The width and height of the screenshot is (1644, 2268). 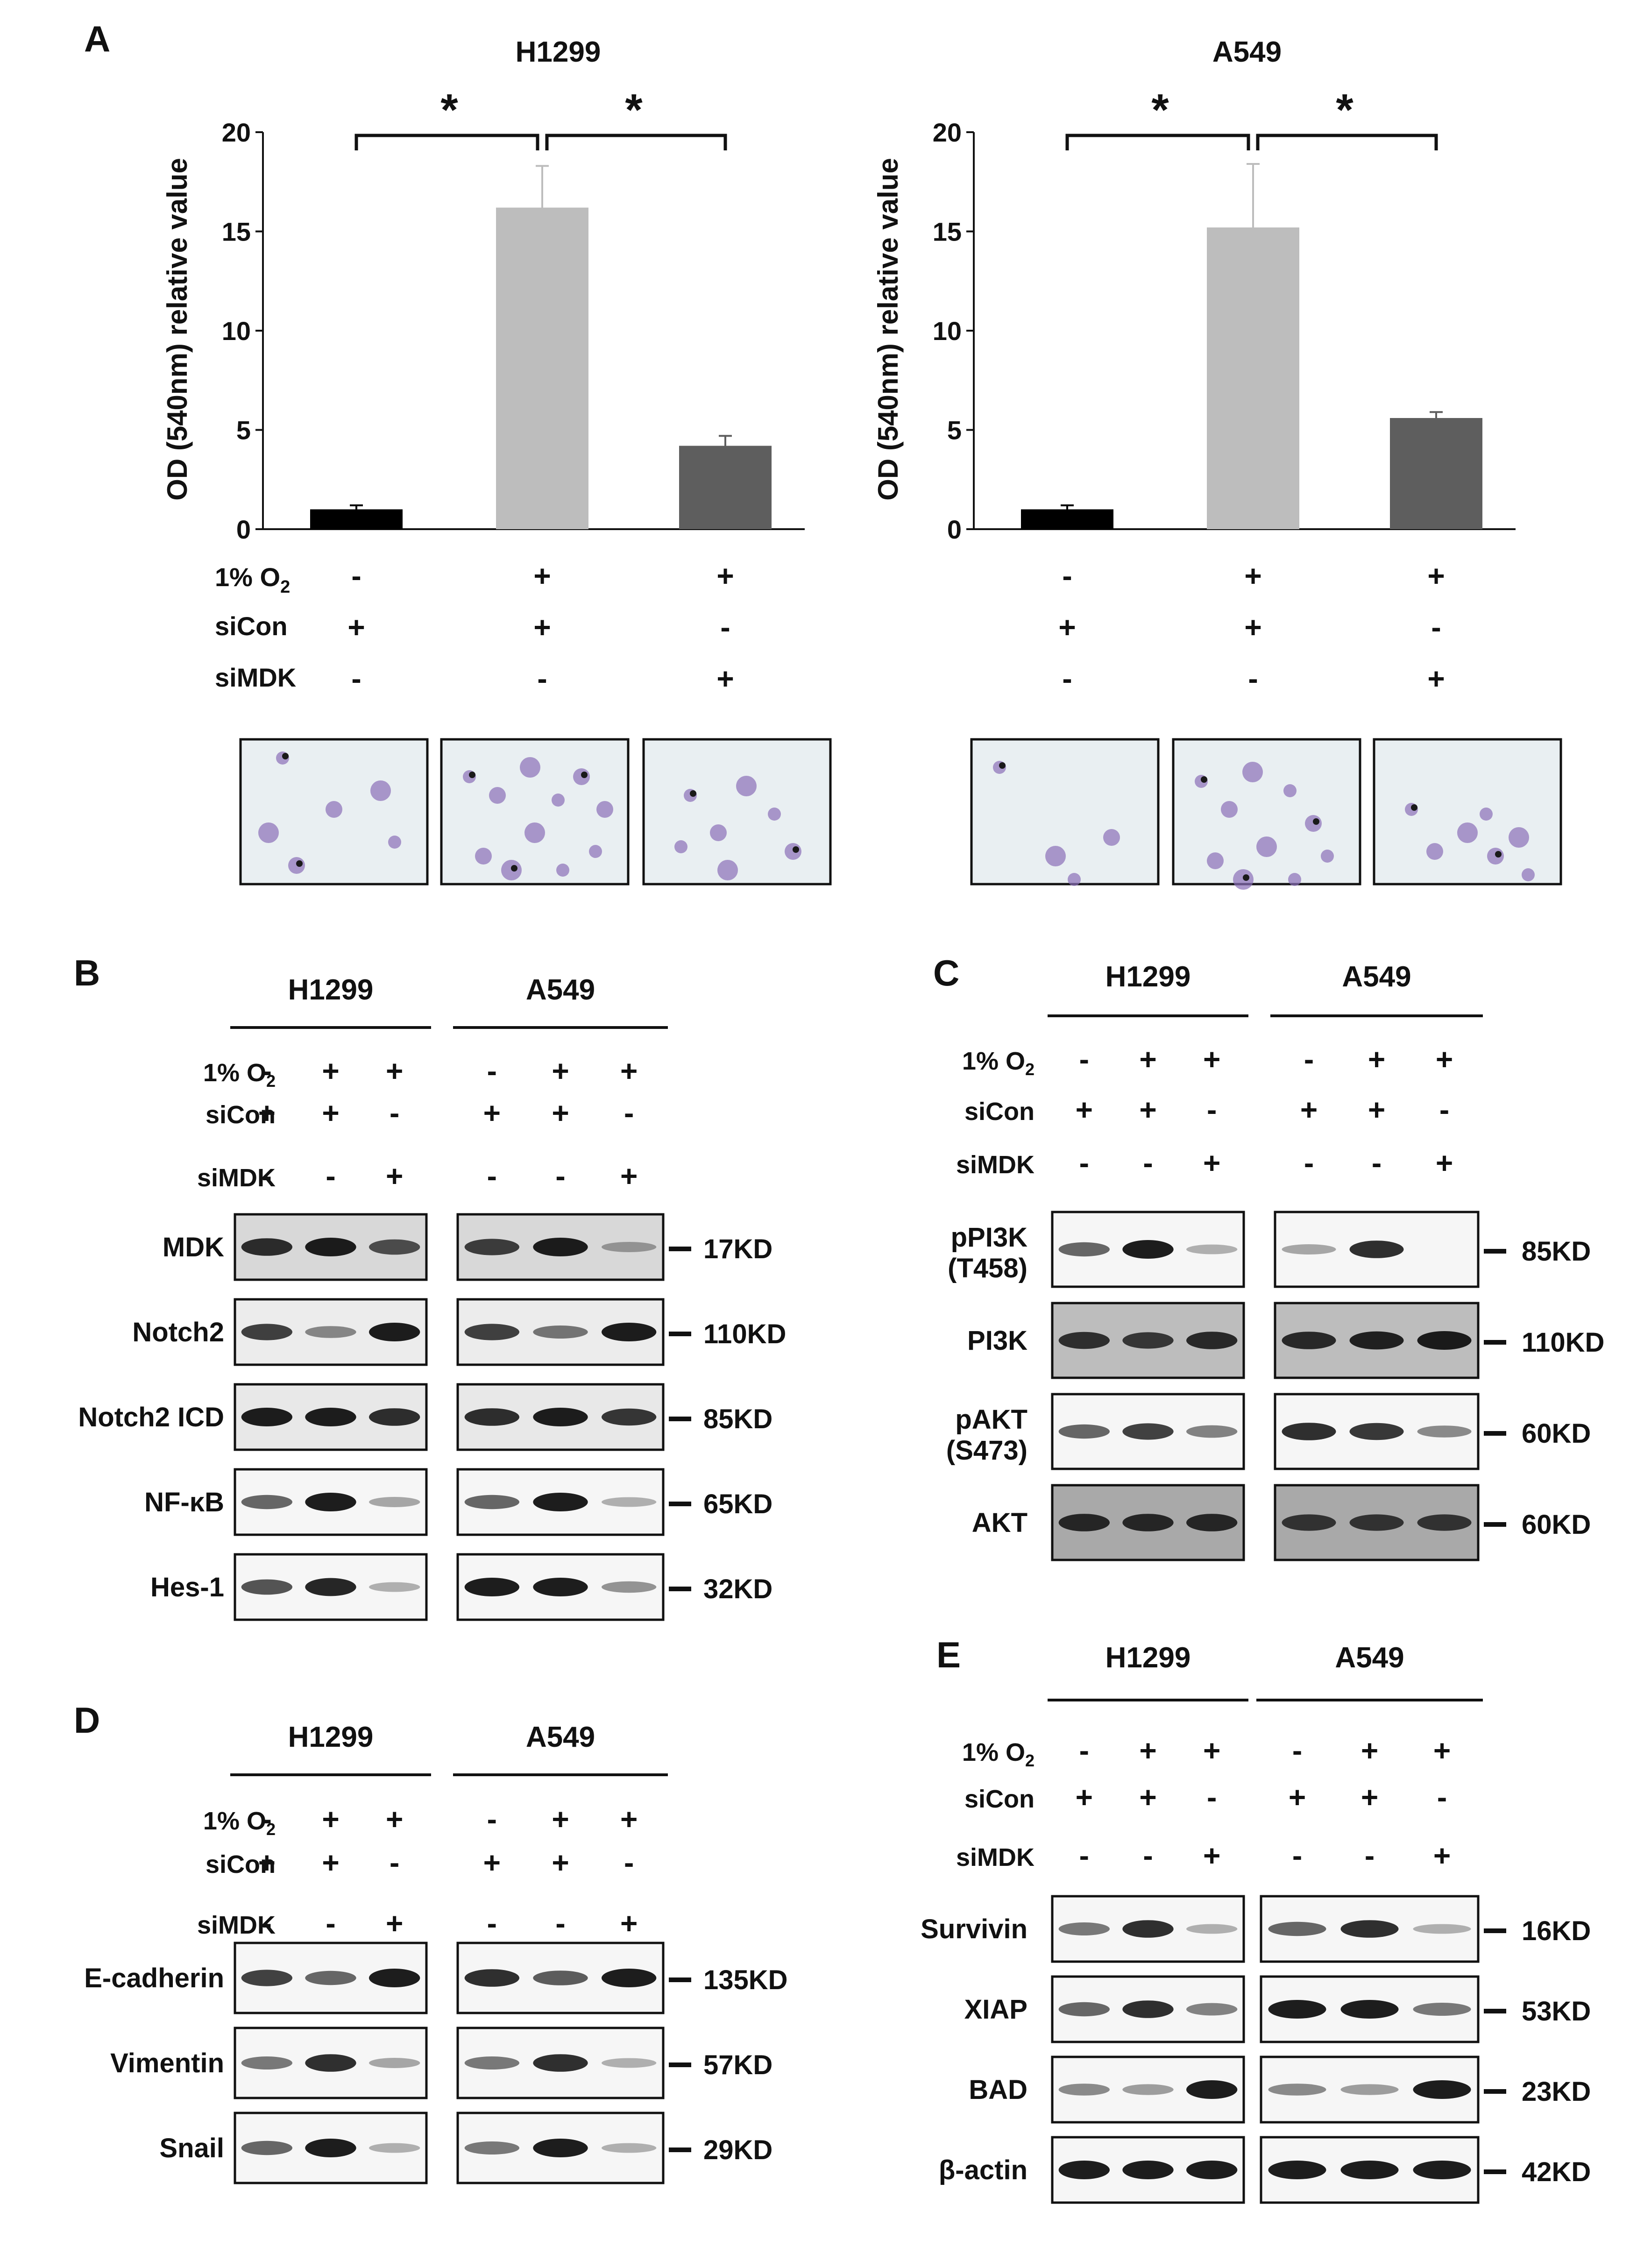 I want to click on blot-label: MDK, so click(x=193, y=1247).